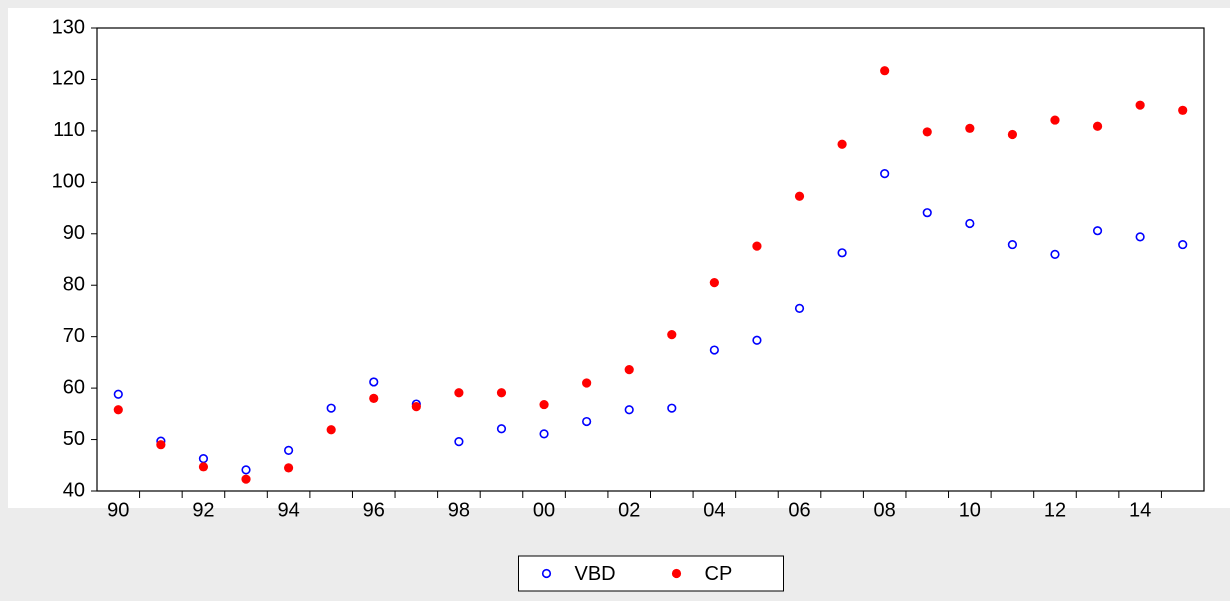 The height and width of the screenshot is (601, 1230). Describe the element at coordinates (69, 130) in the screenshot. I see `y-tick-label: 110` at that location.